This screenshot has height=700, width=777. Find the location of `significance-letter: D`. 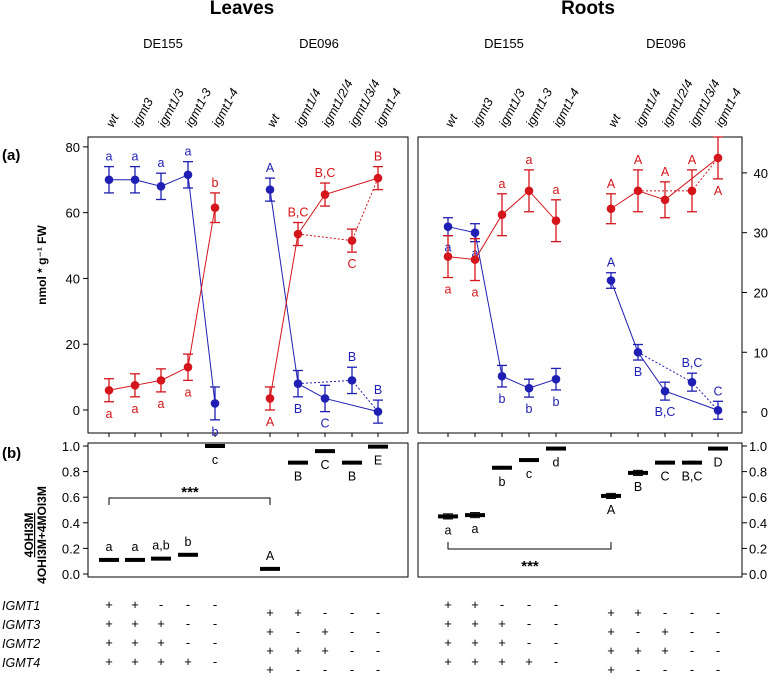

significance-letter: D is located at coordinates (717, 463).